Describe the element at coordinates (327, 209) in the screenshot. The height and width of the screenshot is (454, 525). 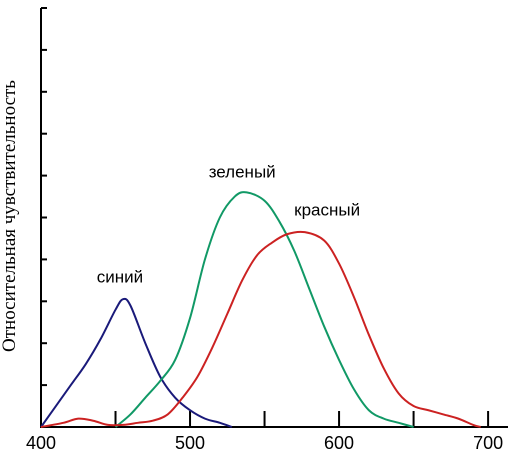
I see `red-series-label: красный` at that location.